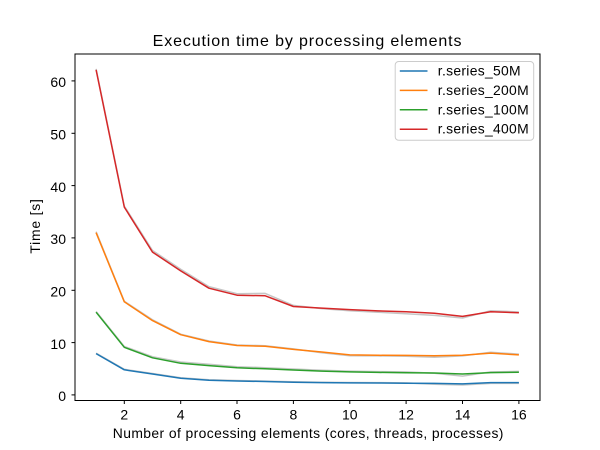 This screenshot has width=600, height=450. What do you see at coordinates (483, 90) in the screenshot?
I see `svg-text: r.series_200M` at bounding box center [483, 90].